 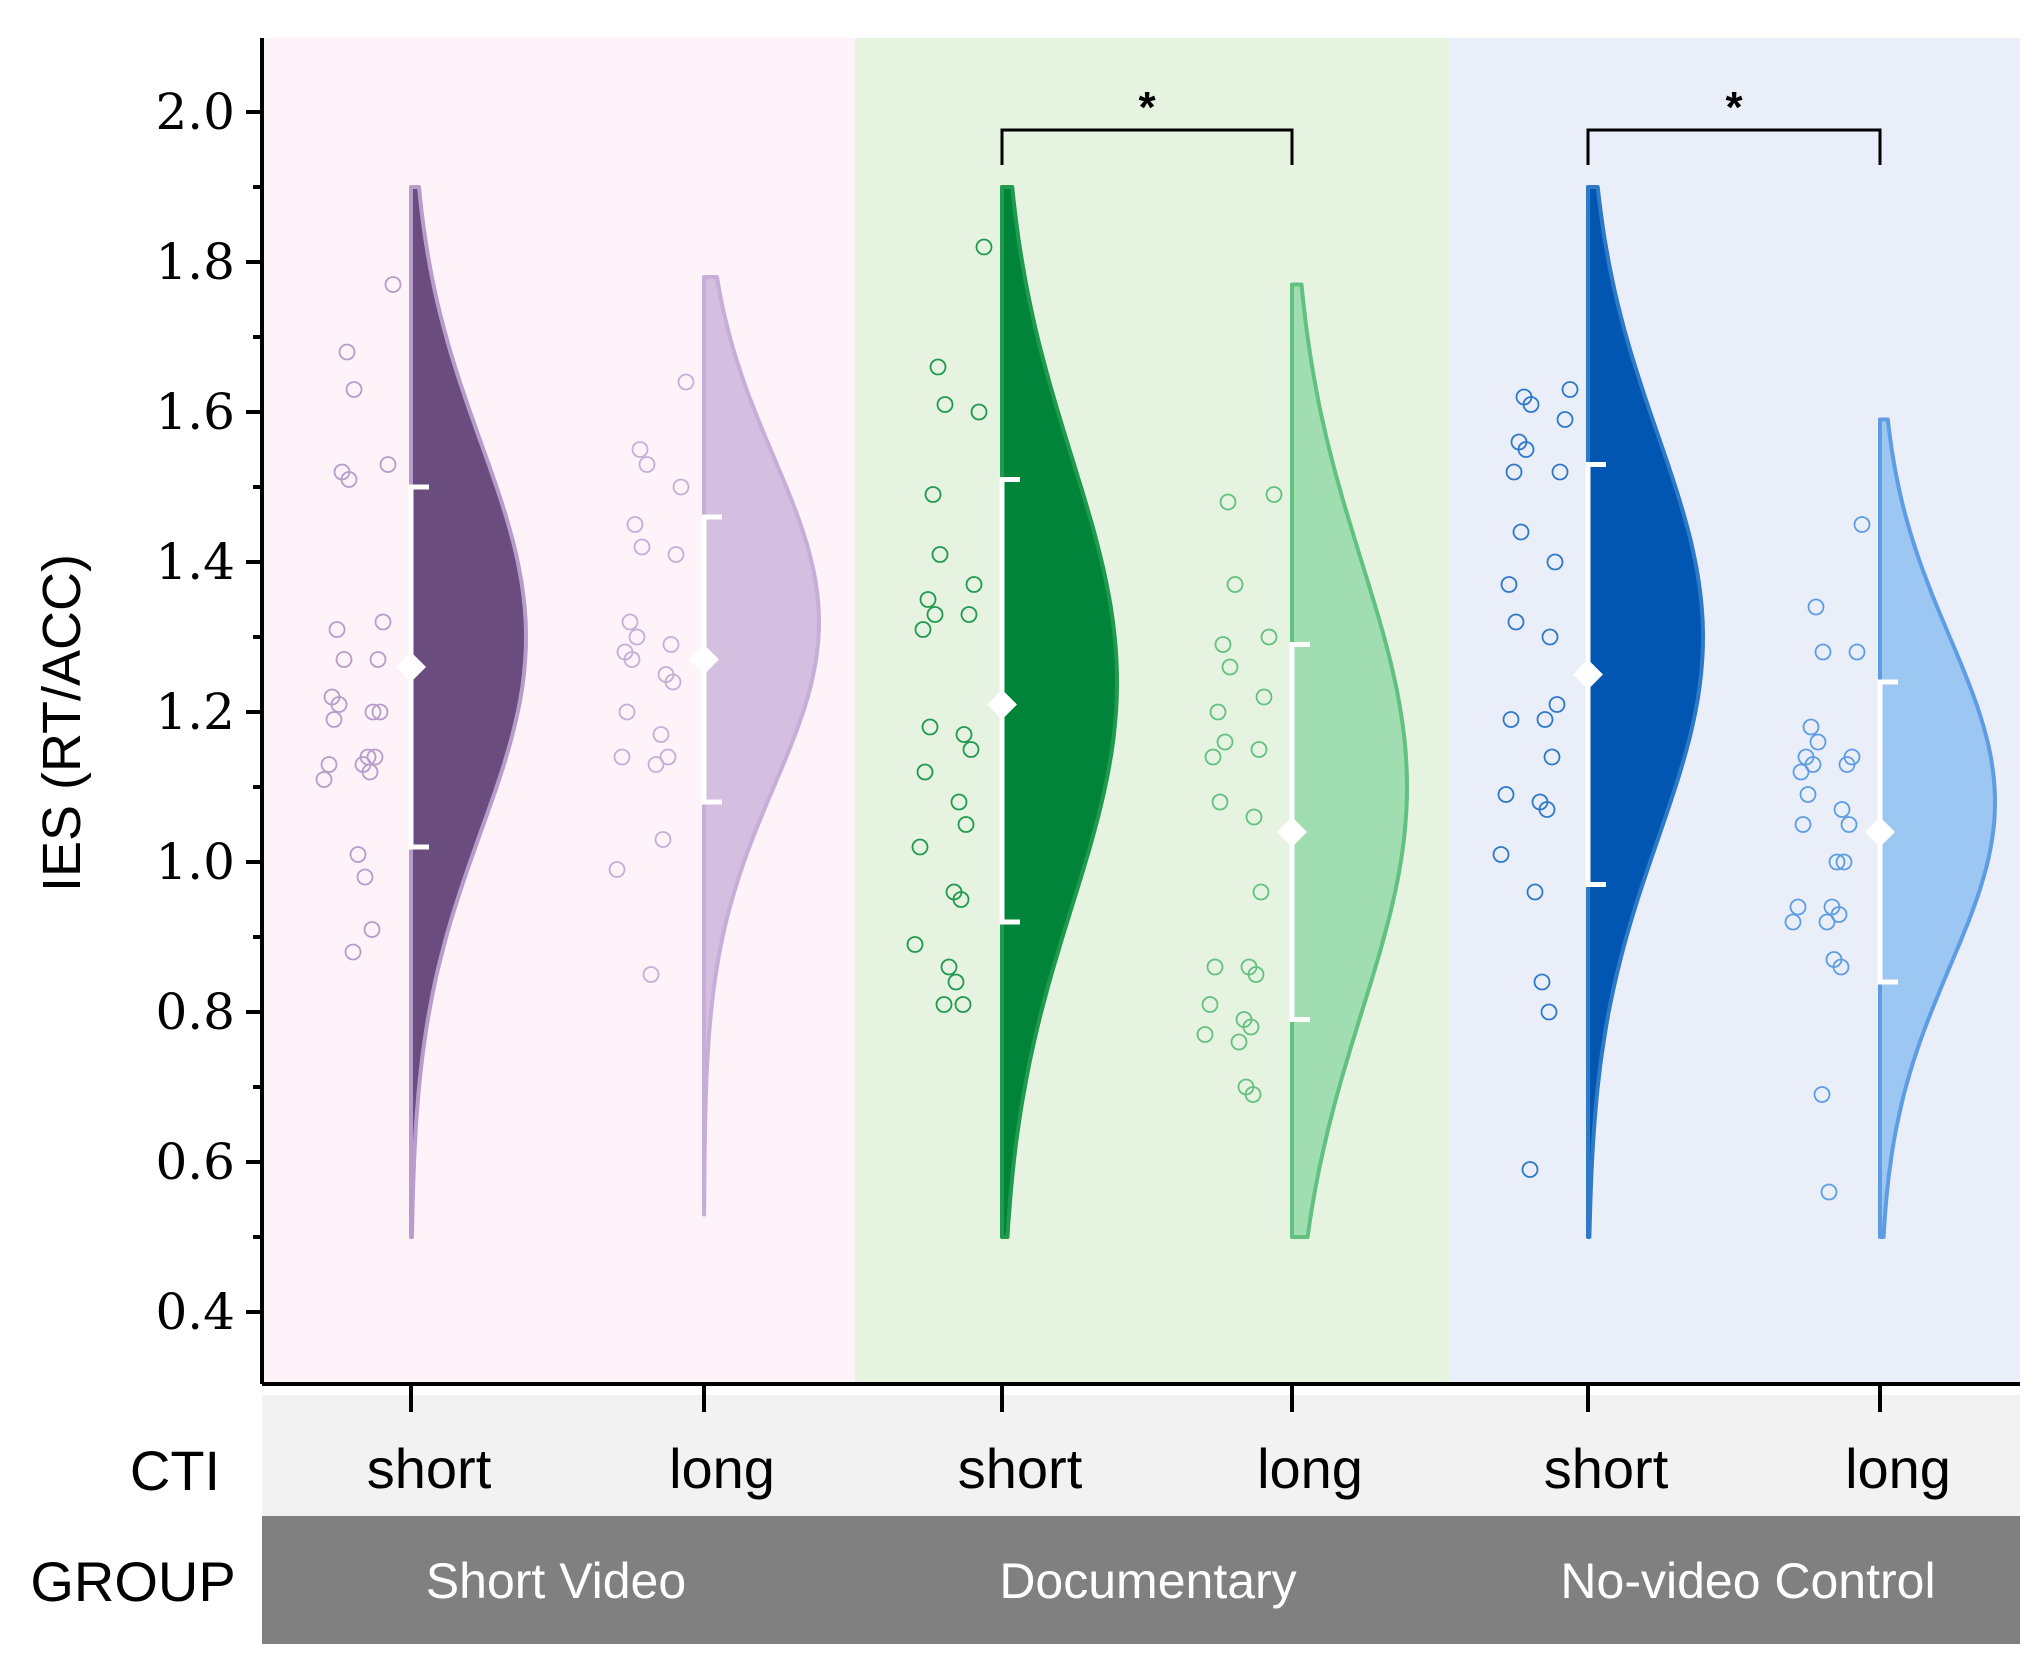 I want to click on y-tick-label: 1.8, so click(x=195, y=262).